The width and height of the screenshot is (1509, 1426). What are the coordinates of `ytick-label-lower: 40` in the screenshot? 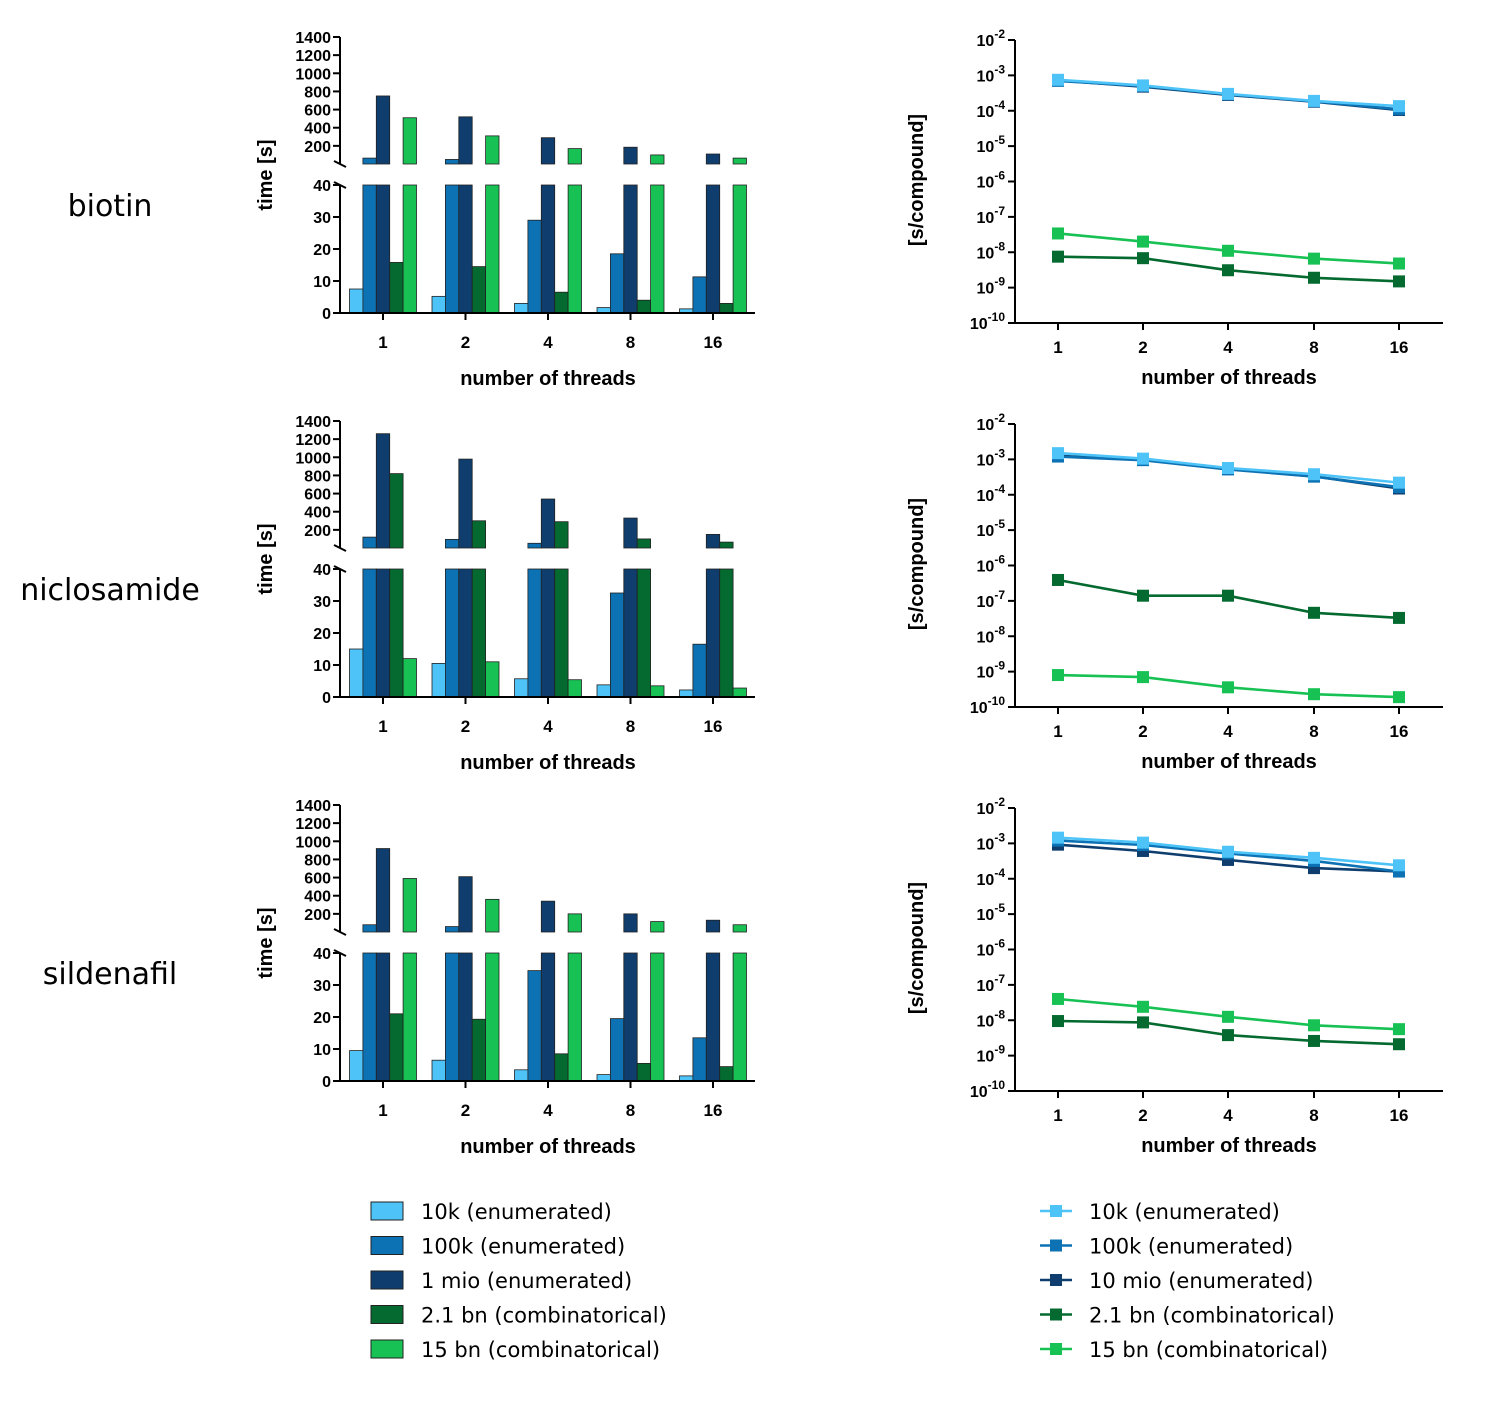 It's located at (322, 570).